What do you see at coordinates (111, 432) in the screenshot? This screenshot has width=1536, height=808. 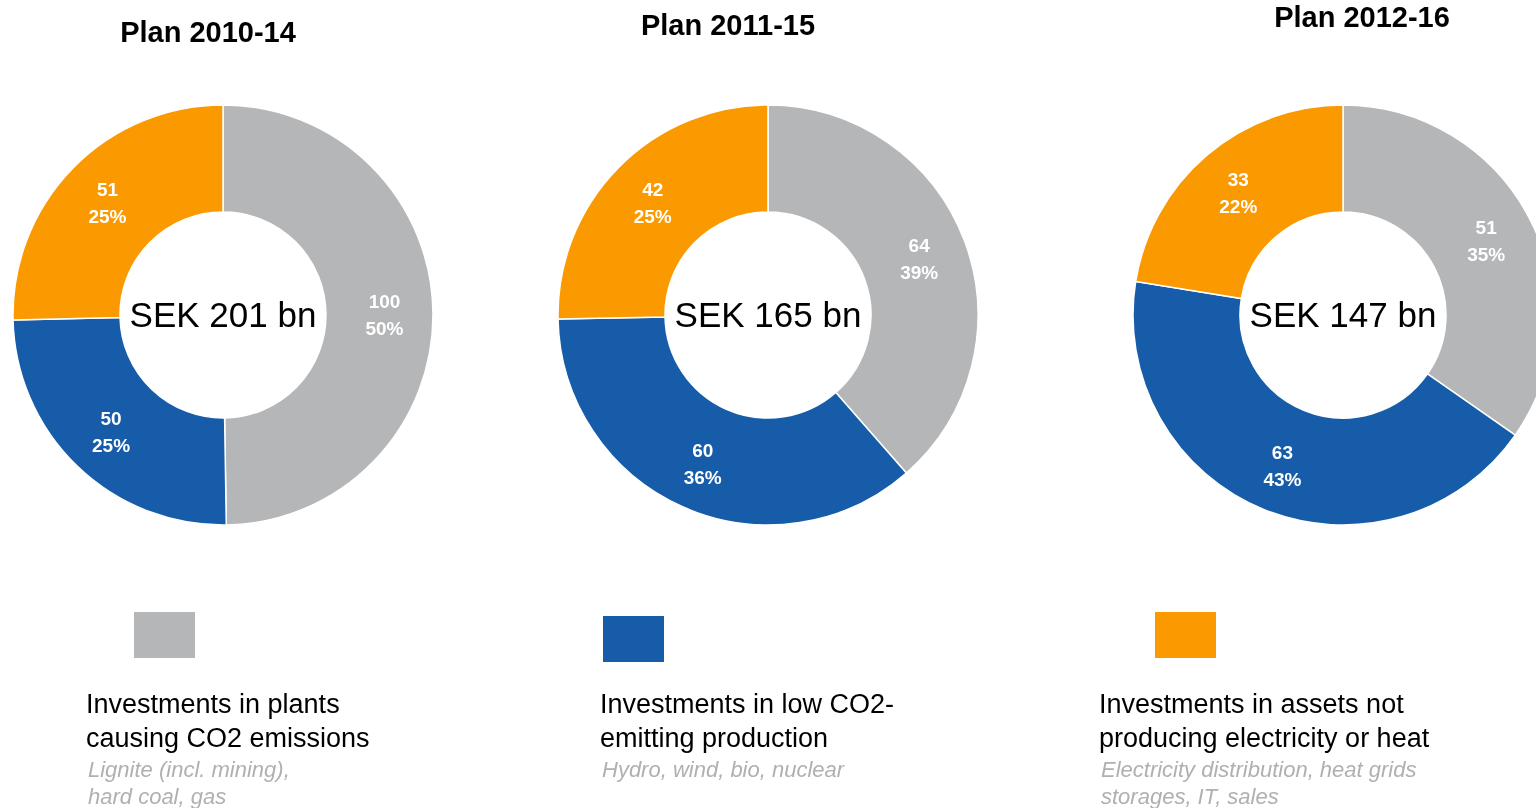 I see `data-label: 50 25%` at bounding box center [111, 432].